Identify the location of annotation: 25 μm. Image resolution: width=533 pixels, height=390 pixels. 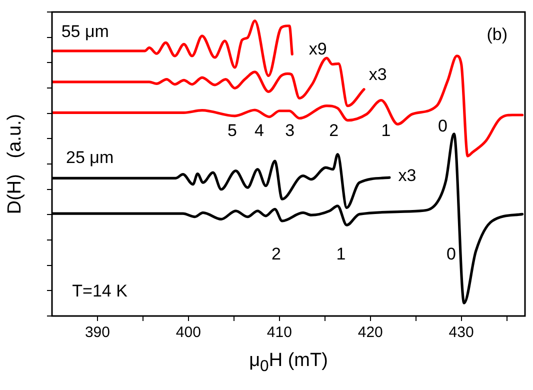
(90, 158).